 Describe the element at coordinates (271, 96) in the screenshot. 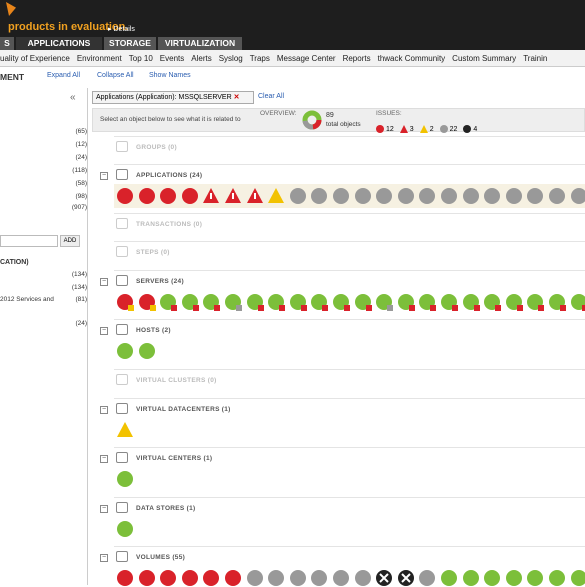

I see `clear-all: Clear All` at that location.